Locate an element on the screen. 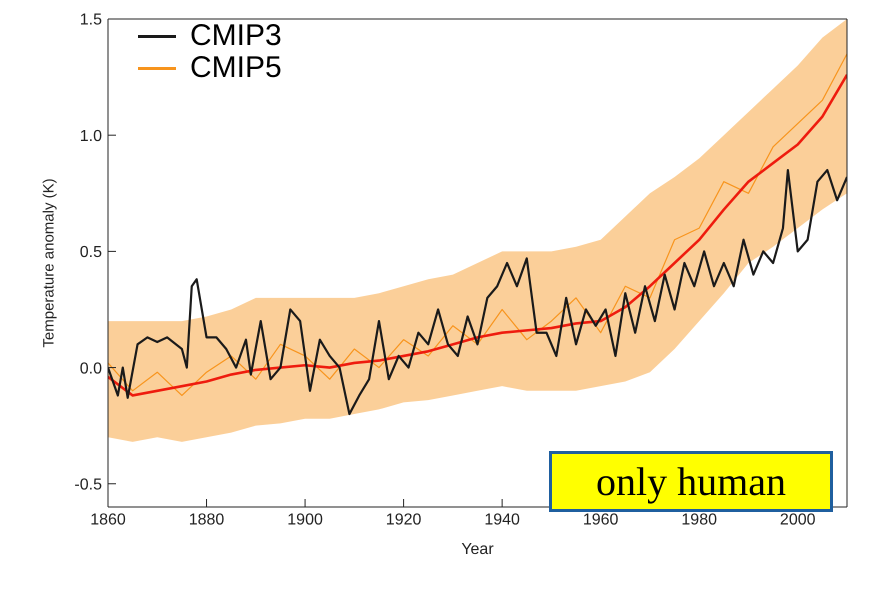  x-tick-label: 1900 is located at coordinates (305, 519).